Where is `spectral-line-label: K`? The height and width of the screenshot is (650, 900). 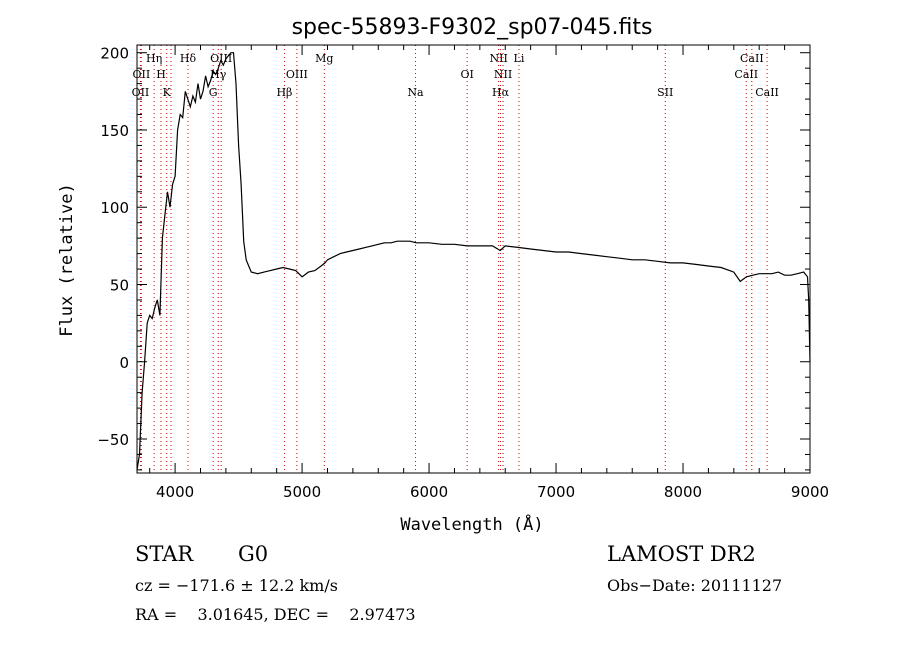
spectral-line-label: K is located at coordinates (167, 92).